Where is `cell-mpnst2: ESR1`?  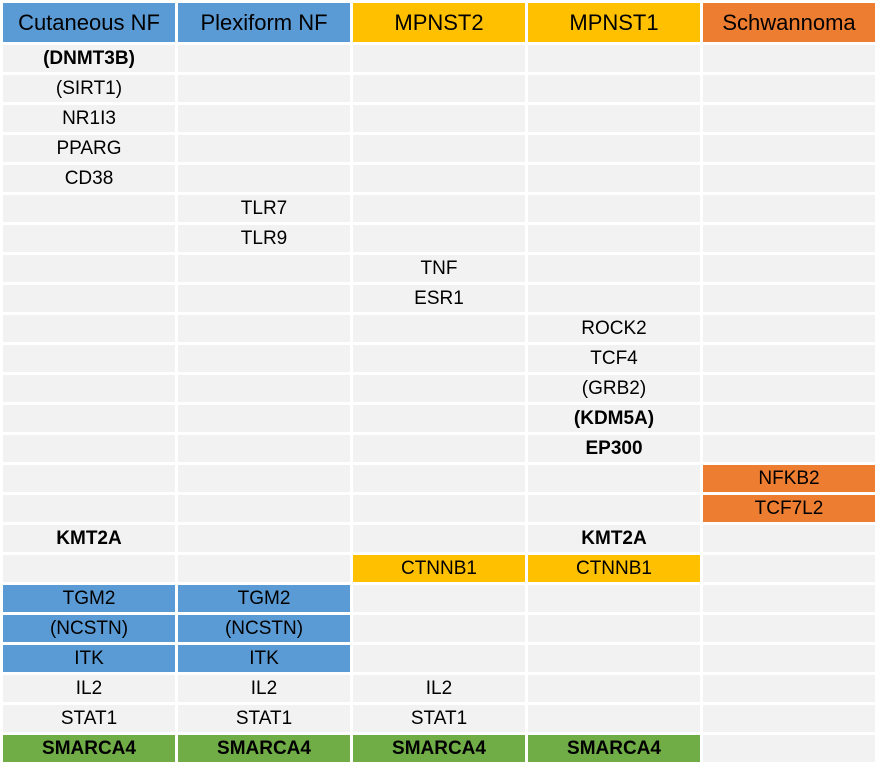 cell-mpnst2: ESR1 is located at coordinates (439, 298).